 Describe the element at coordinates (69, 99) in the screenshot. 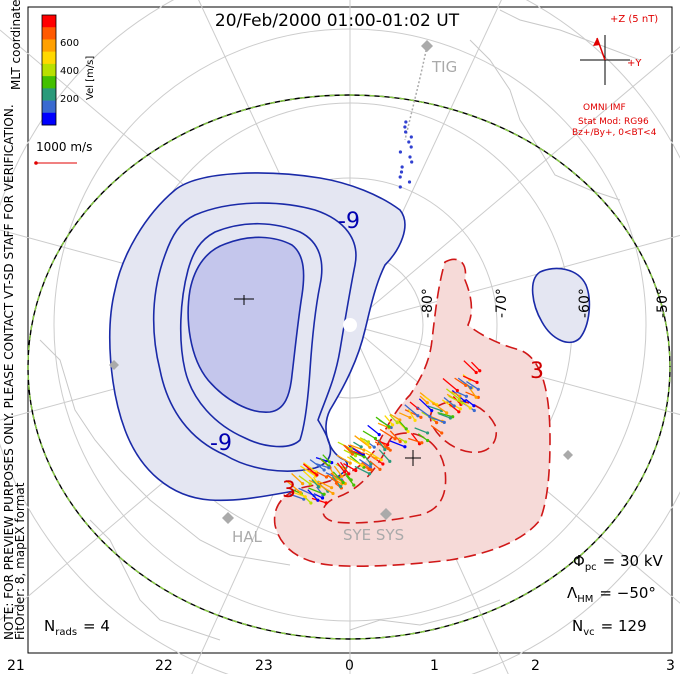

I see `colorbar-tick-200: 200` at that location.